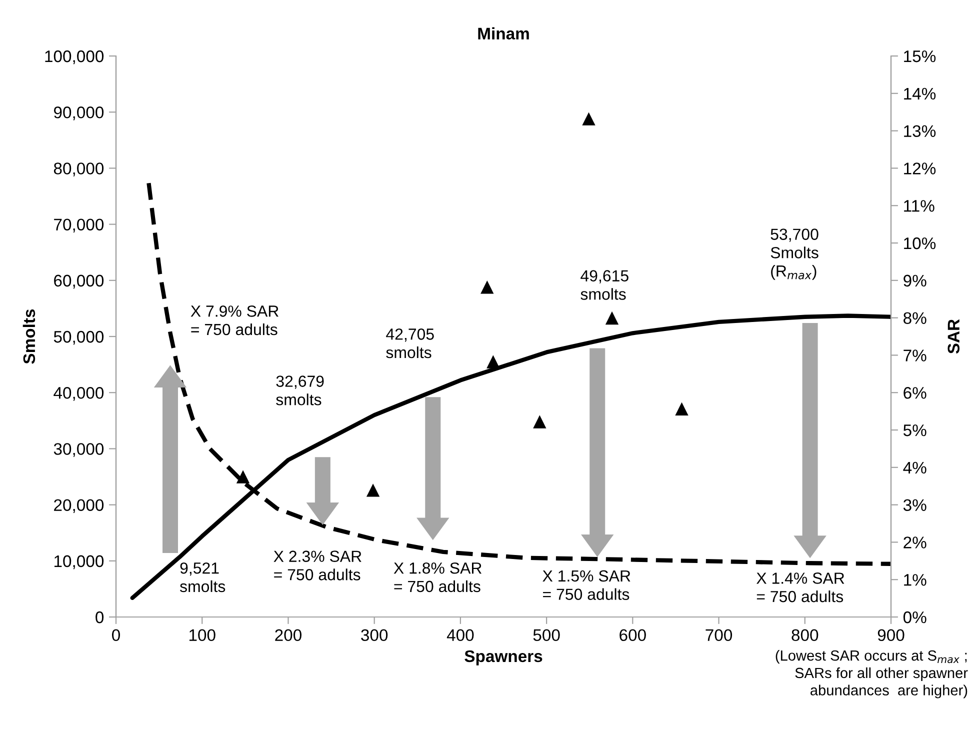  What do you see at coordinates (79, 225) in the screenshot?
I see `y-tick-label: 70,000` at bounding box center [79, 225].